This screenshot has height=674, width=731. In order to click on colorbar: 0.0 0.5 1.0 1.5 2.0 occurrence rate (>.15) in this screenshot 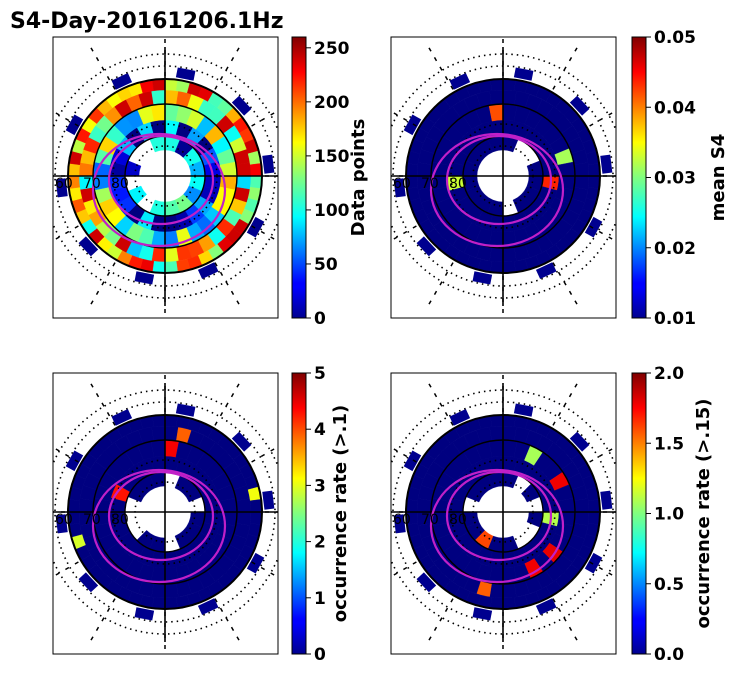, I will do `click(672, 514)`.